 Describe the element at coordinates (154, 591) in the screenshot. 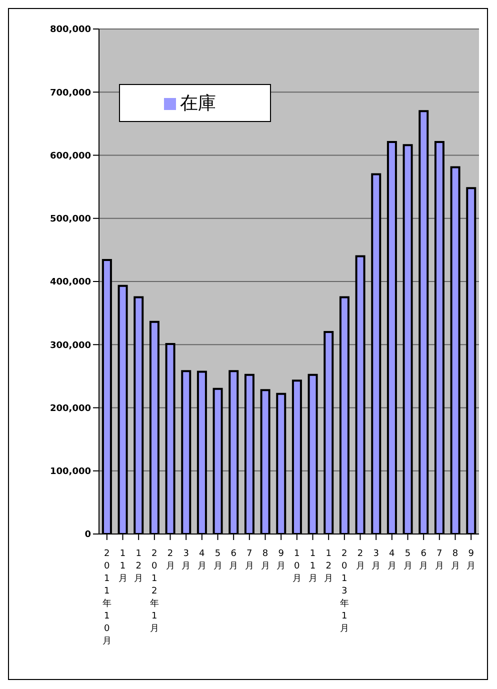

I see `x-tick-label: 2012年1月` at that location.